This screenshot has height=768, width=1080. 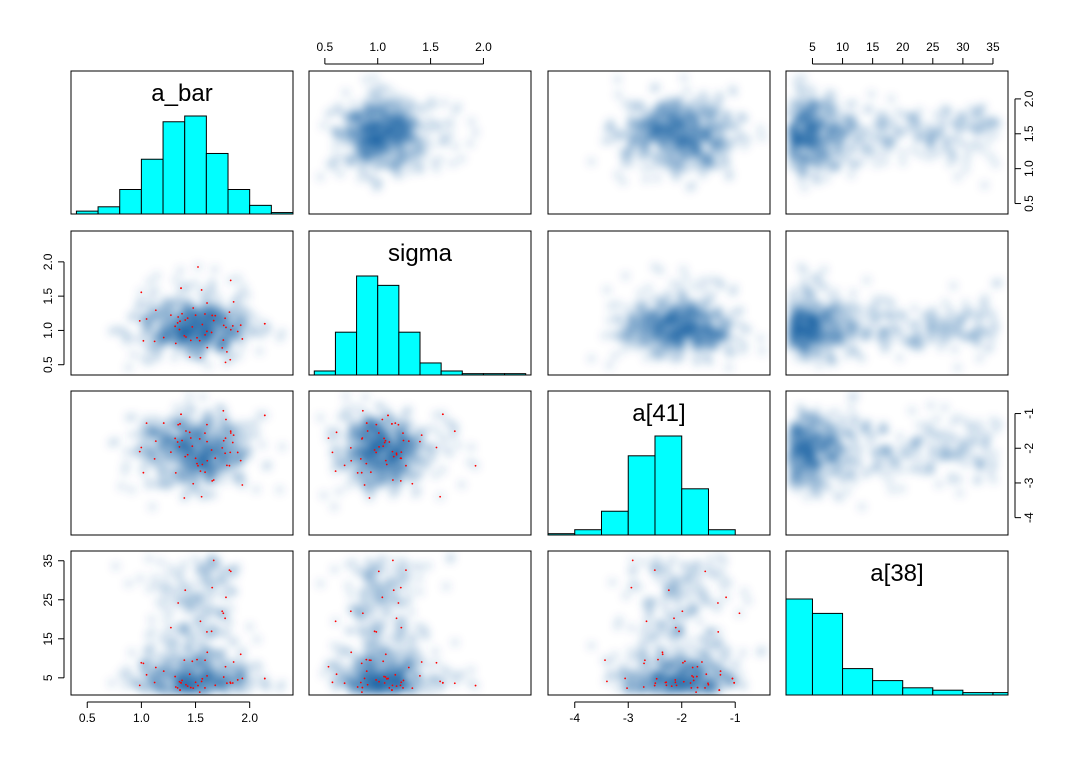 What do you see at coordinates (658, 413) in the screenshot?
I see `title-a41: a[41]` at bounding box center [658, 413].